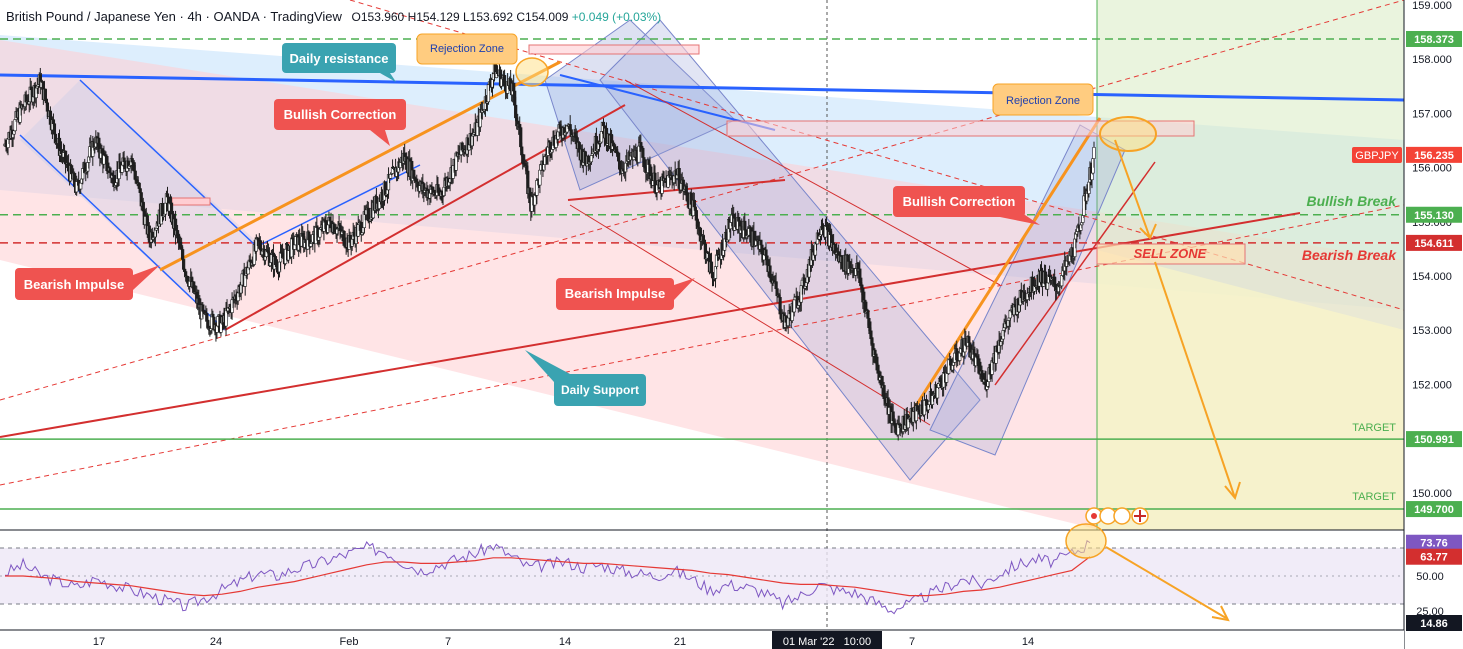  I want to click on rsi-signal-line, so click(548, 576).